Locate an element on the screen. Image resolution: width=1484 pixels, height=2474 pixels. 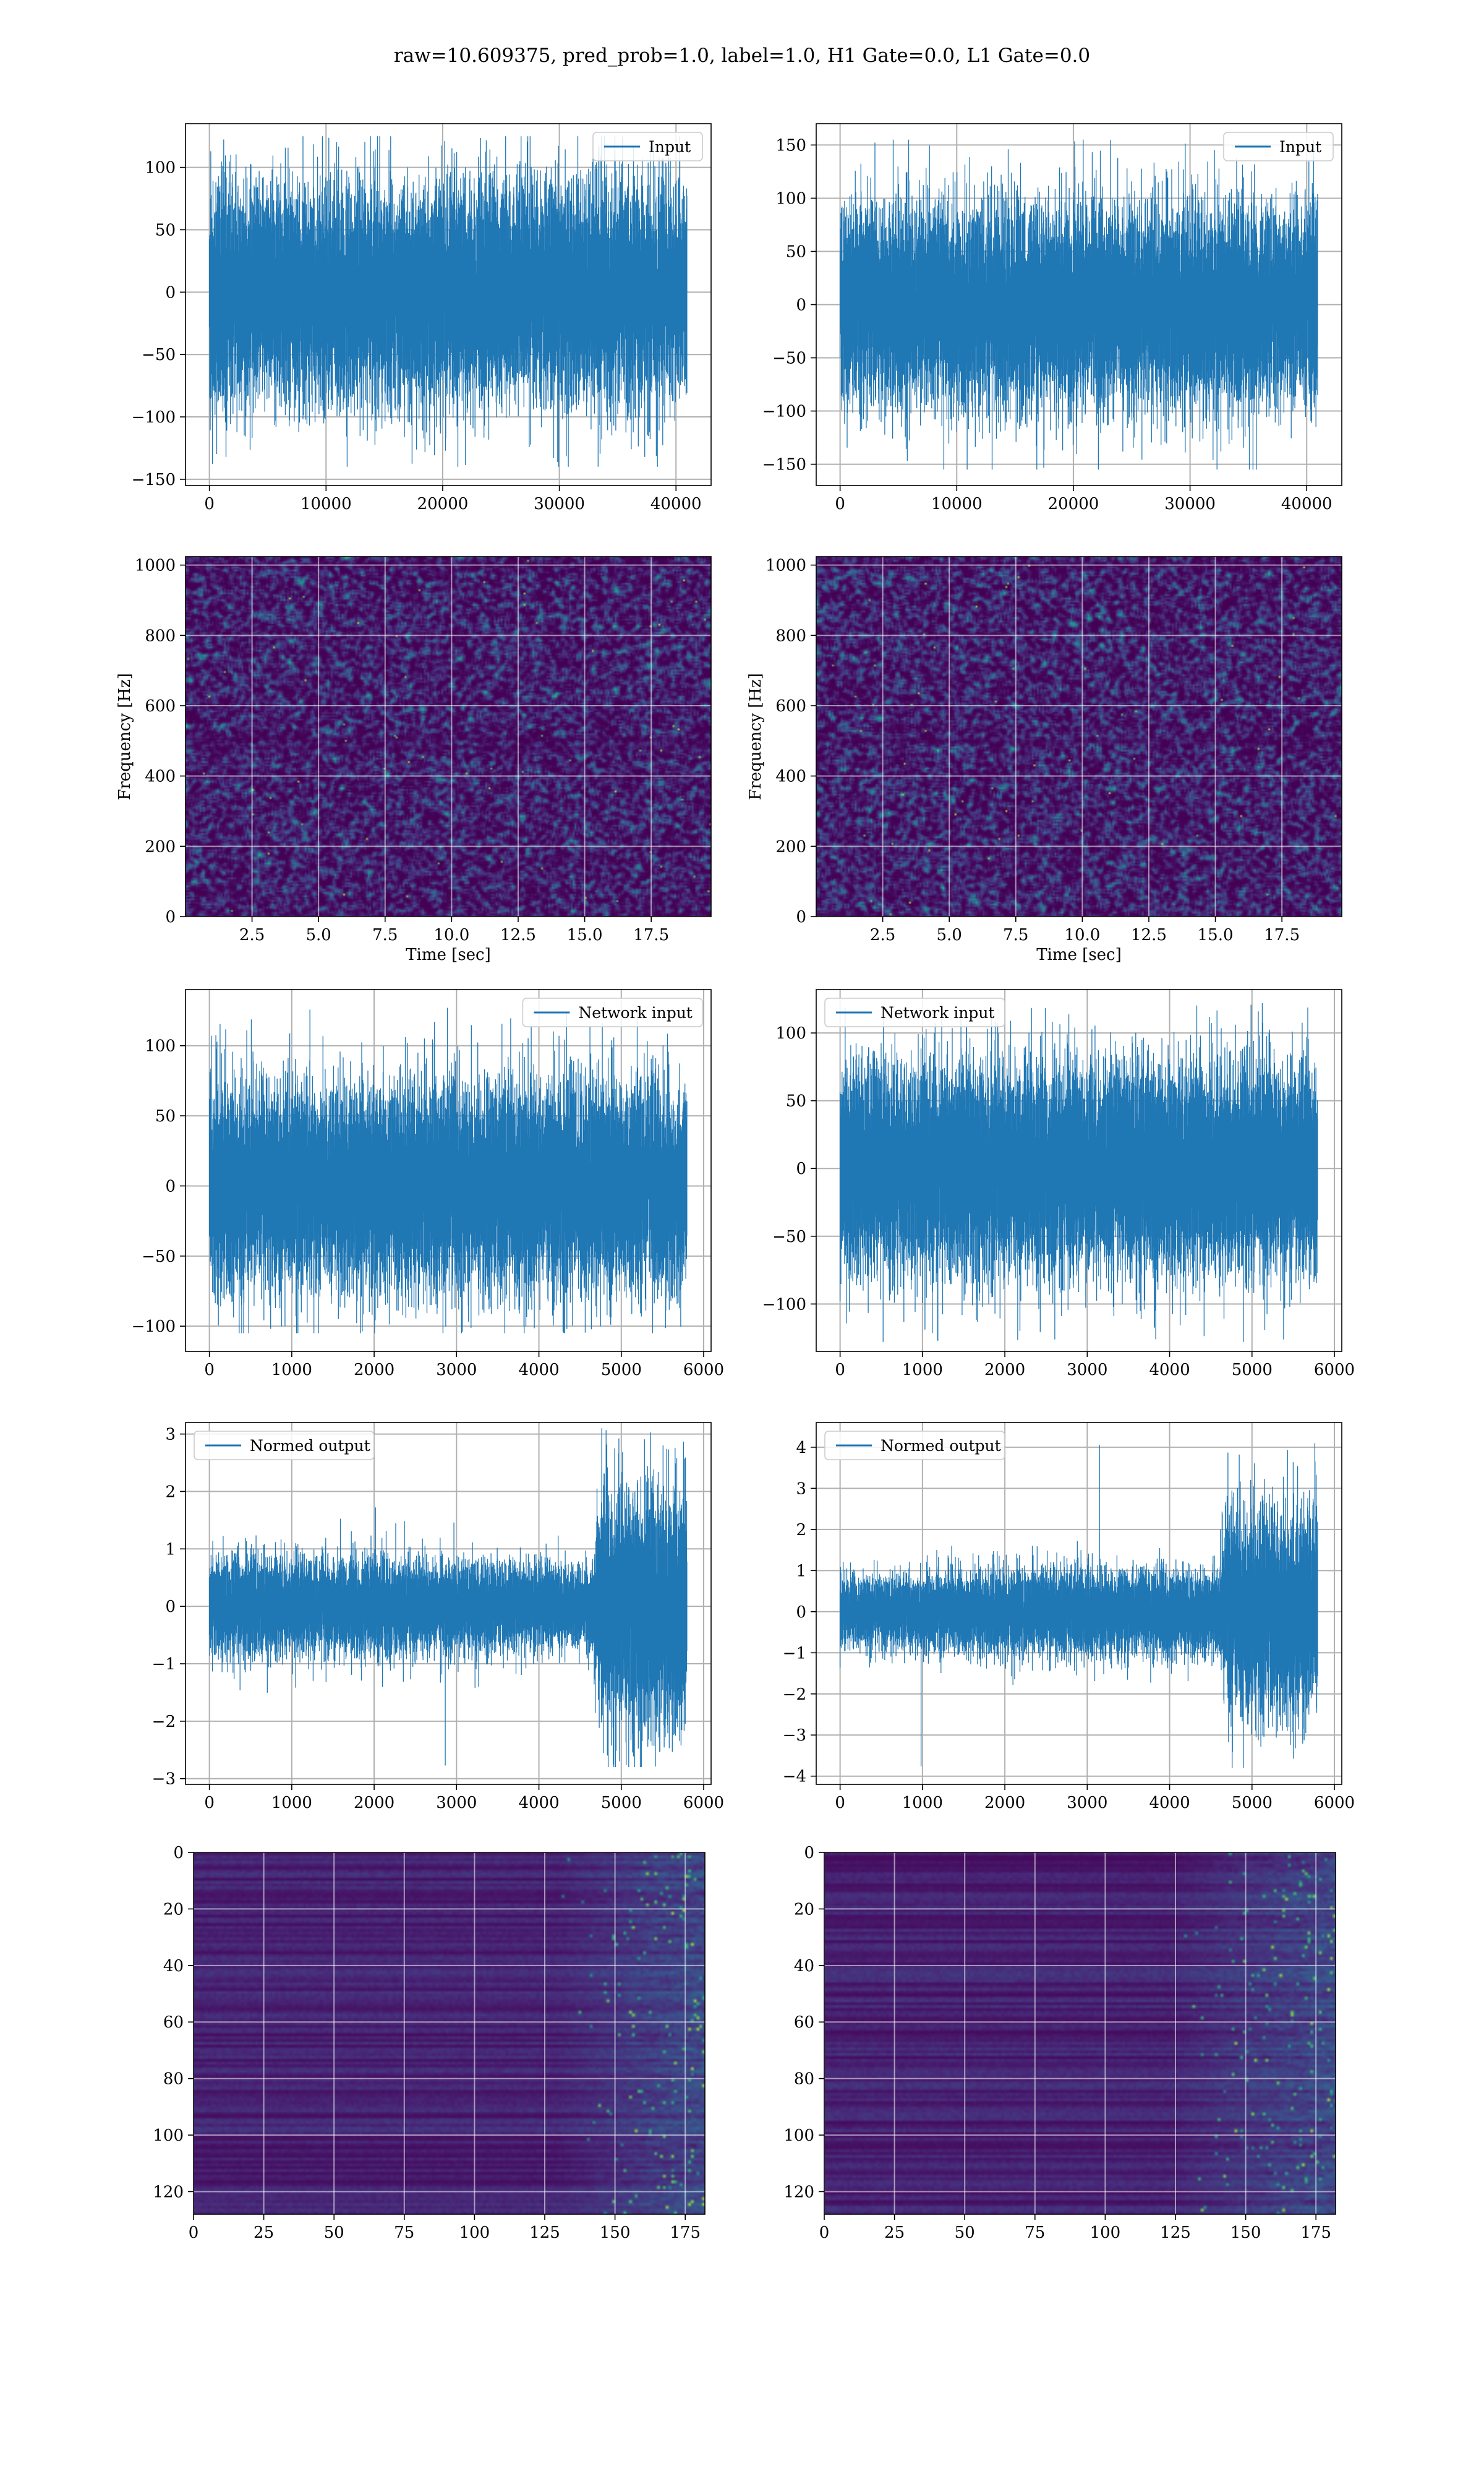
y-tick-label: 150 is located at coordinates (790, 145).